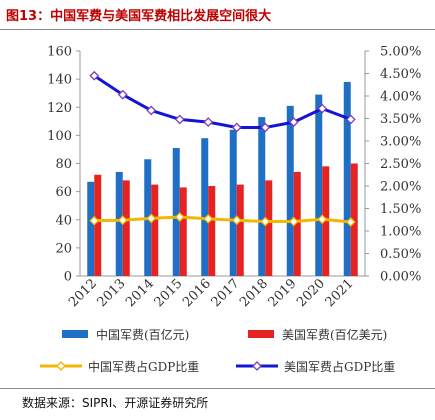 This screenshot has height=420, width=435. Describe the element at coordinates (400, 52) in the screenshot. I see `right-tick-label: 5.00%` at that location.